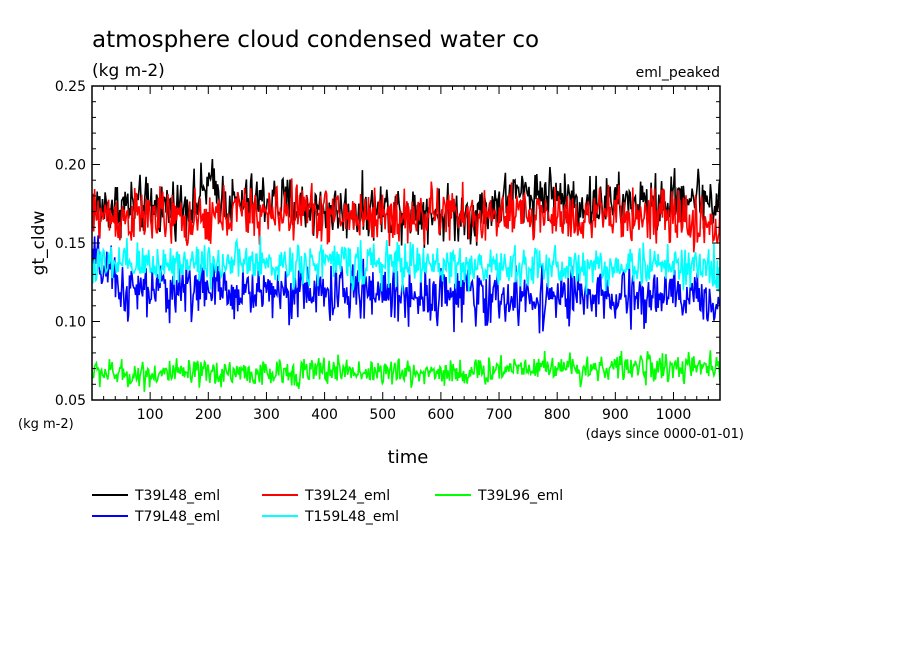 This screenshot has width=904, height=654. Describe the element at coordinates (70, 87) in the screenshot. I see `y-tick-label: 0.25` at that location.